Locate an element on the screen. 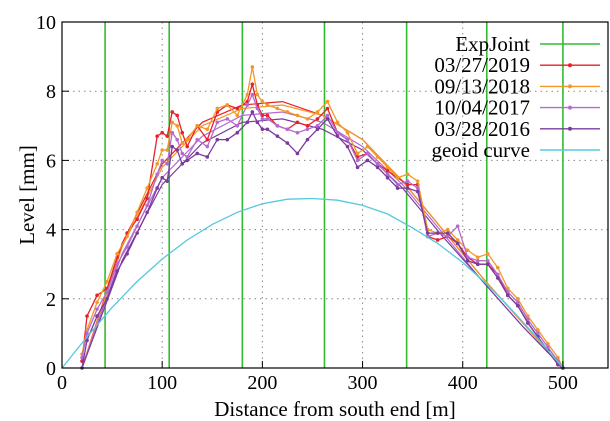  y-axis-label: Level [mm] is located at coordinates (27, 195).